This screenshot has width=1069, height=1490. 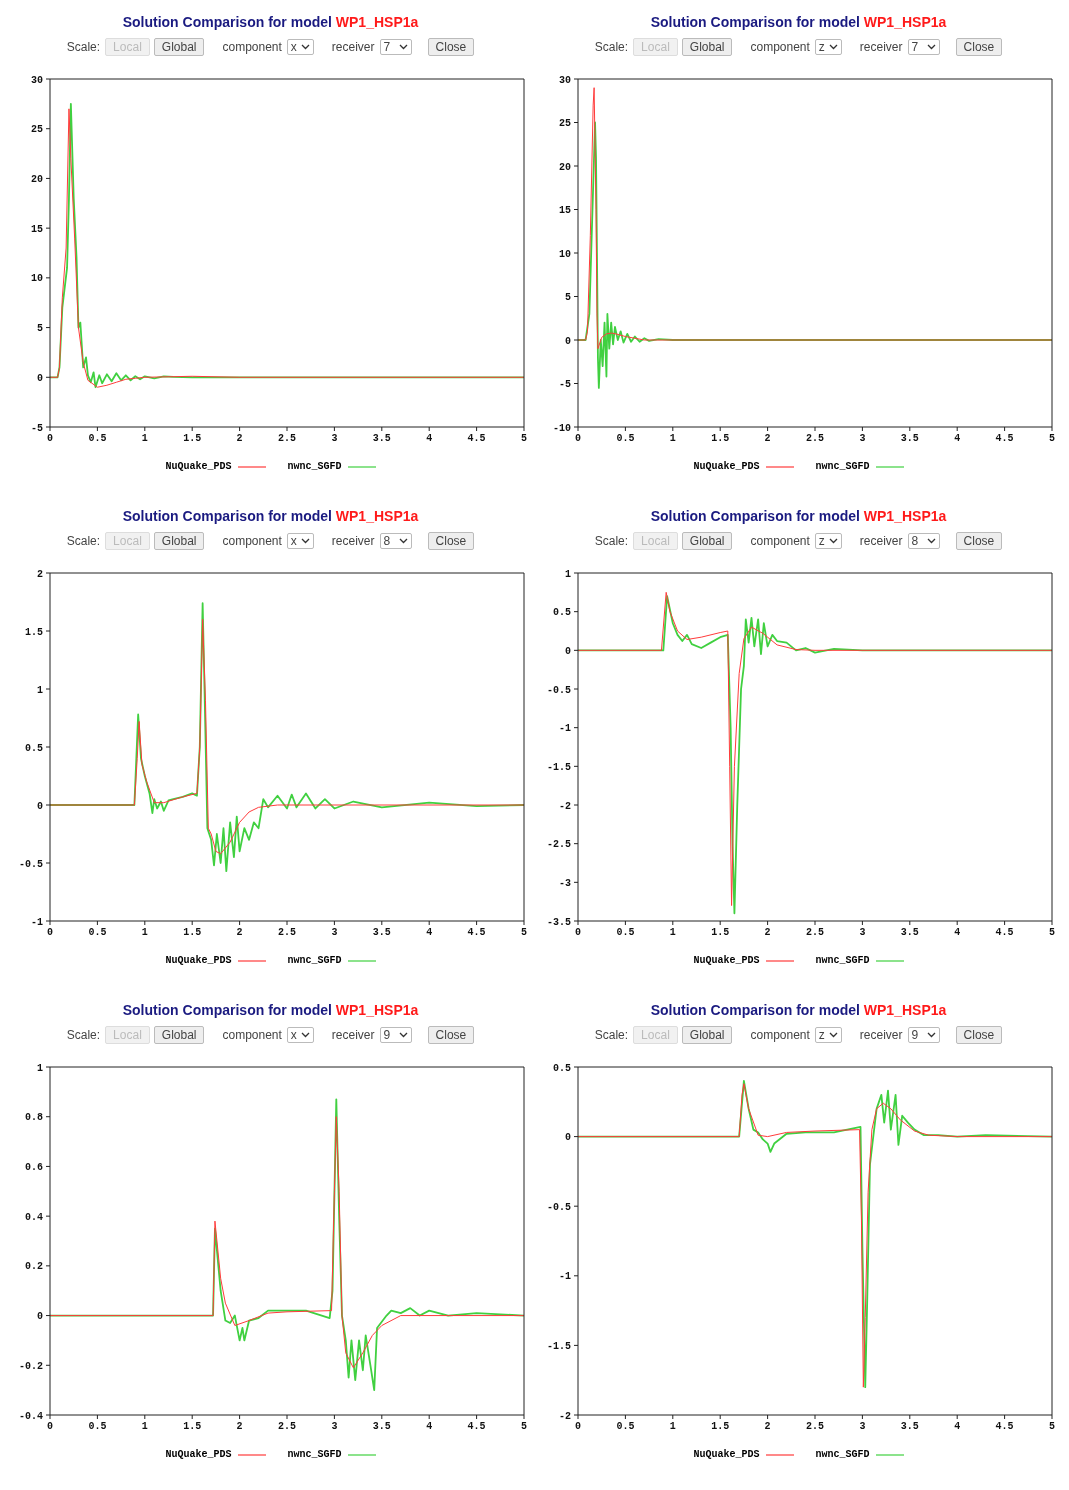 What do you see at coordinates (558, 922) in the screenshot?
I see `y-tick-label: -3.5` at bounding box center [558, 922].